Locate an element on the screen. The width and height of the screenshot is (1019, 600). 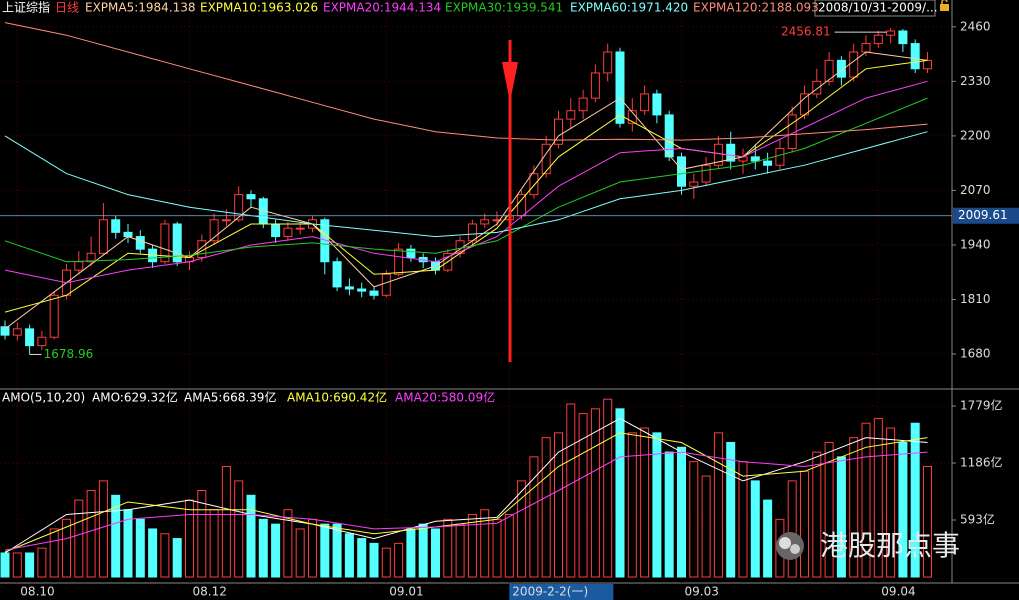
high-label: 2456.81 is located at coordinates (806, 32).